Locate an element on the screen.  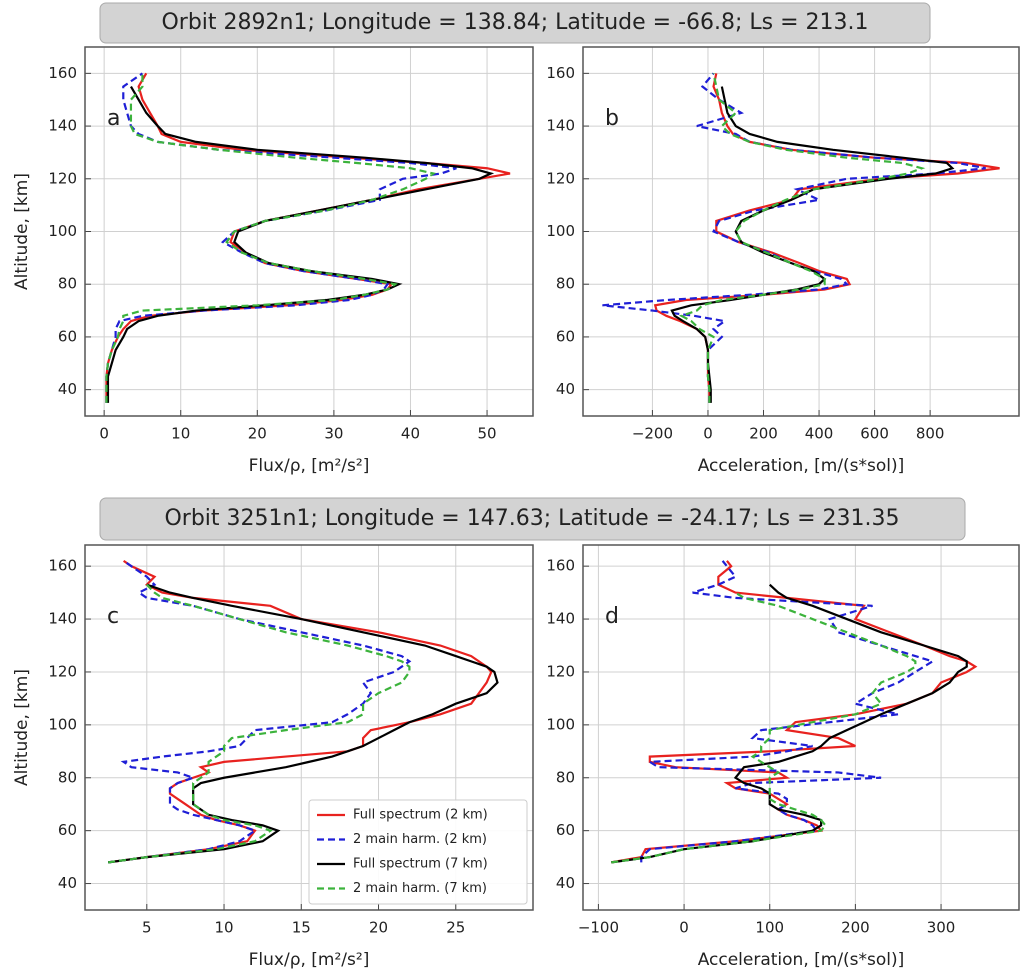
panel-label: a is located at coordinates (113, 118).